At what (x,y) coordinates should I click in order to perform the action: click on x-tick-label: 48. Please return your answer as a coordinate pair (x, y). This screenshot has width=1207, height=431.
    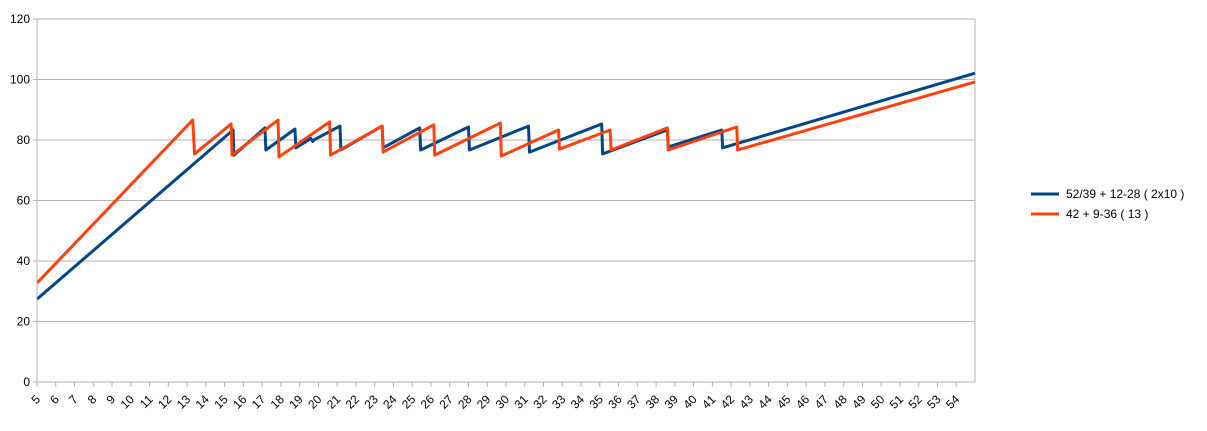
    Looking at the image, I should click on (840, 402).